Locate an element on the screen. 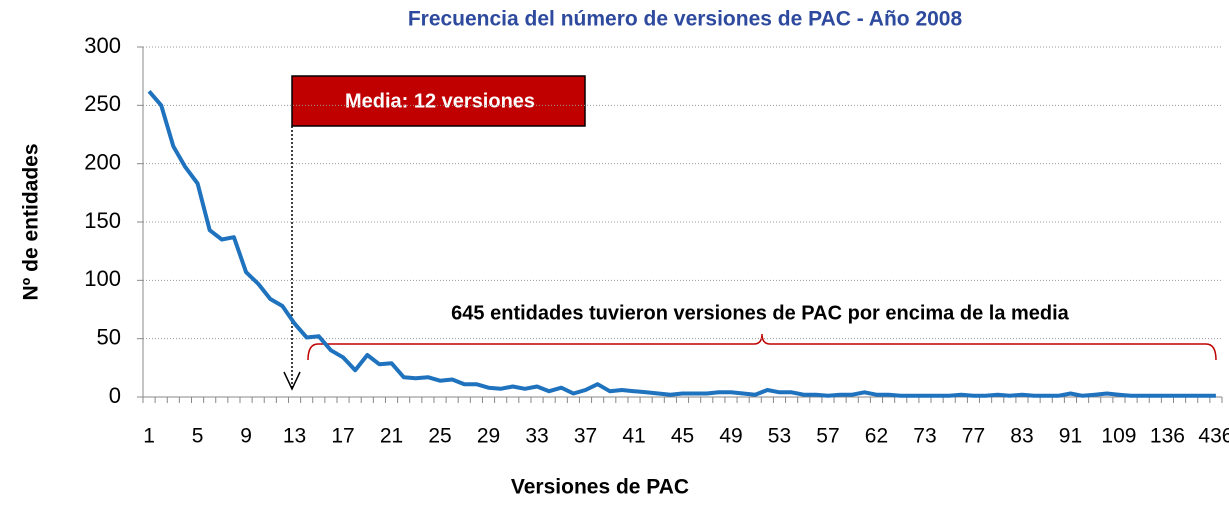  x-tick-label: 83 is located at coordinates (1021, 436).